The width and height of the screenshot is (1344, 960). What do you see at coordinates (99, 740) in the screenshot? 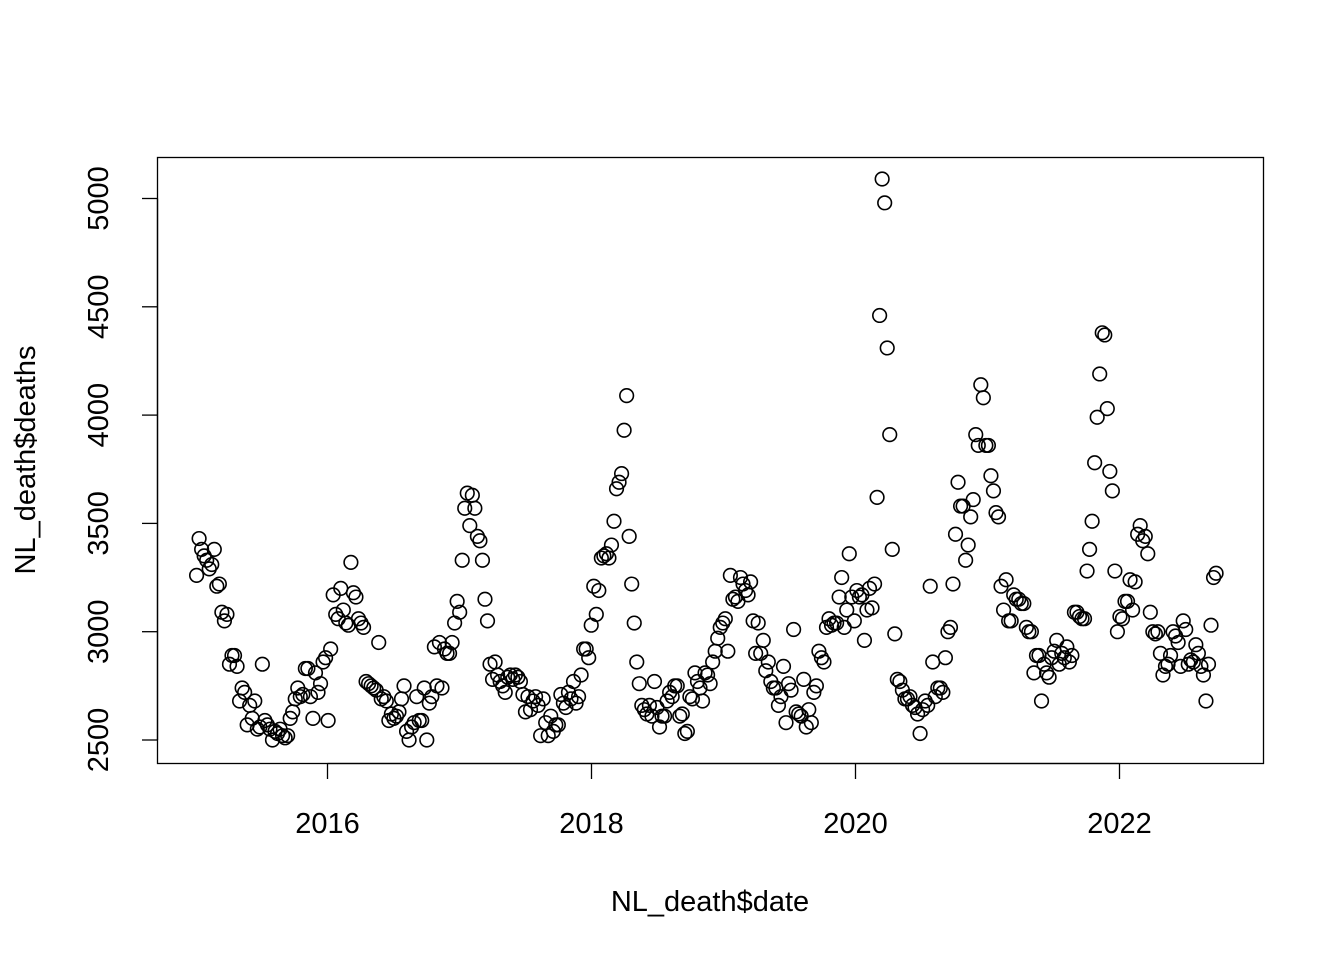
I see `y-tick-label: 2500` at bounding box center [99, 740].